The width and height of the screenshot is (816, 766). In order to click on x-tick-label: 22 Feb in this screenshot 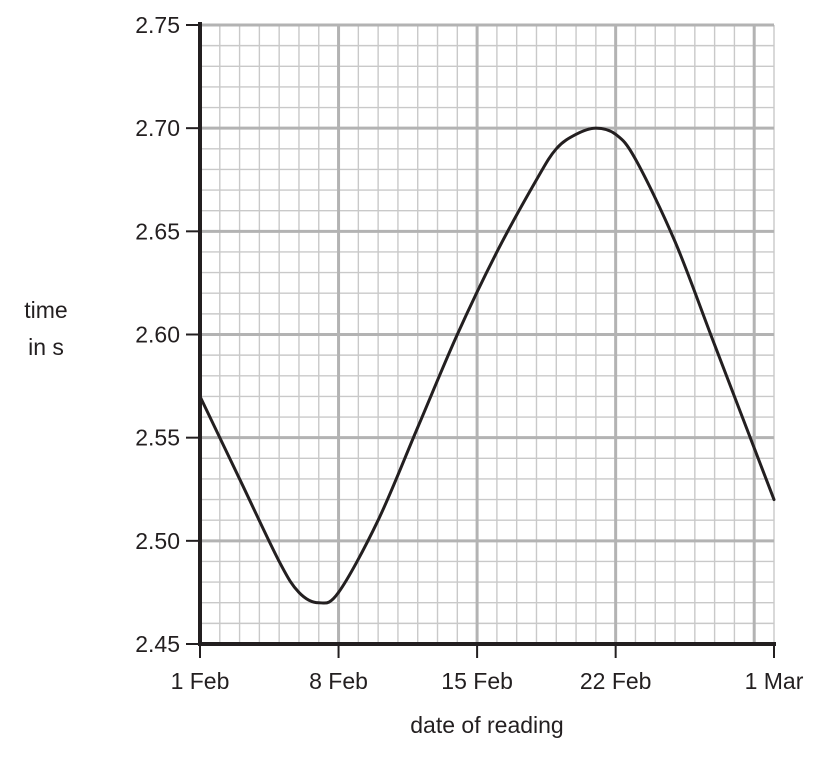, I will do `click(616, 681)`.